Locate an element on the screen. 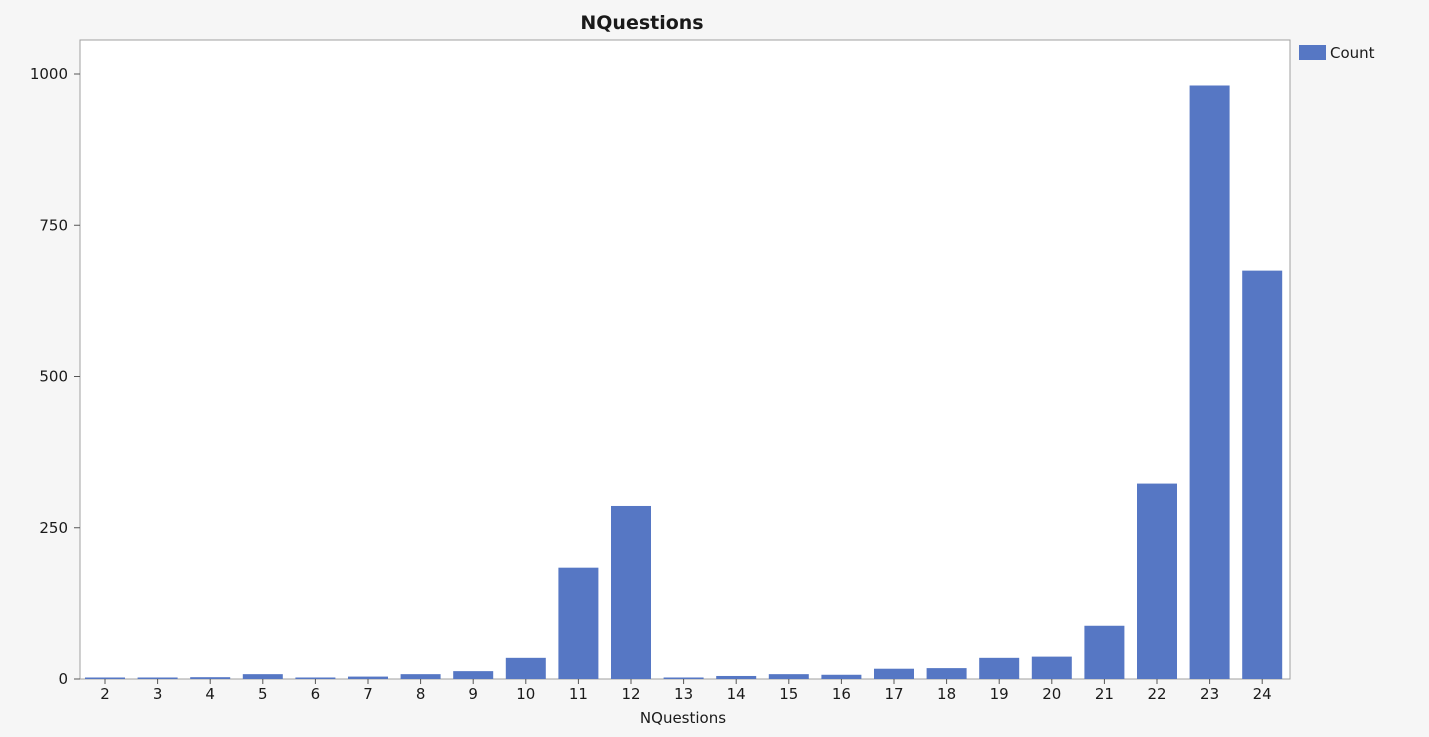 The height and width of the screenshot is (737, 1429). y-tick-label: 250 is located at coordinates (53, 528).